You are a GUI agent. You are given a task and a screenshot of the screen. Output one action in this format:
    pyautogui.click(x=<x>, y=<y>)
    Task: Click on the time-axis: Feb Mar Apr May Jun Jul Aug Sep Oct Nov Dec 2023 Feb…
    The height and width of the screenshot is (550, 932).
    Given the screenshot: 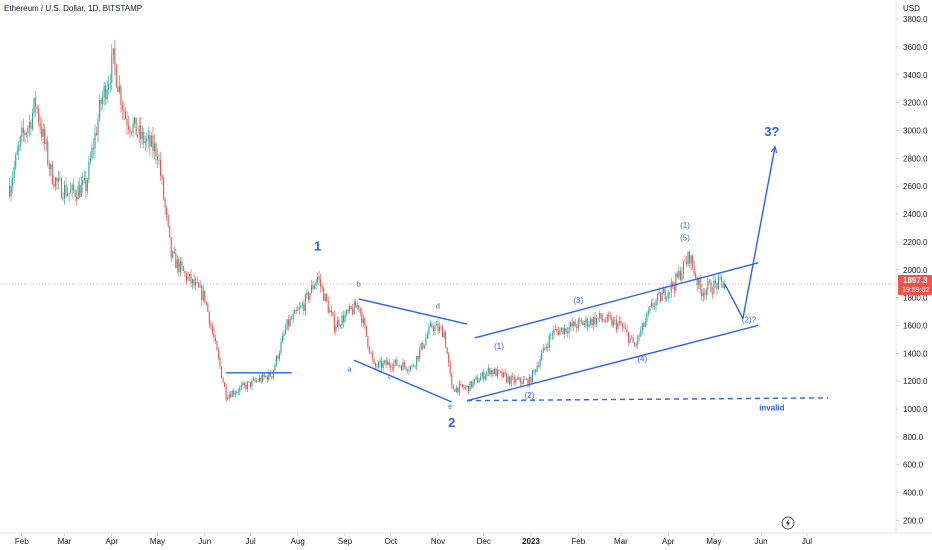 What is the action you would take?
    pyautogui.click(x=466, y=539)
    